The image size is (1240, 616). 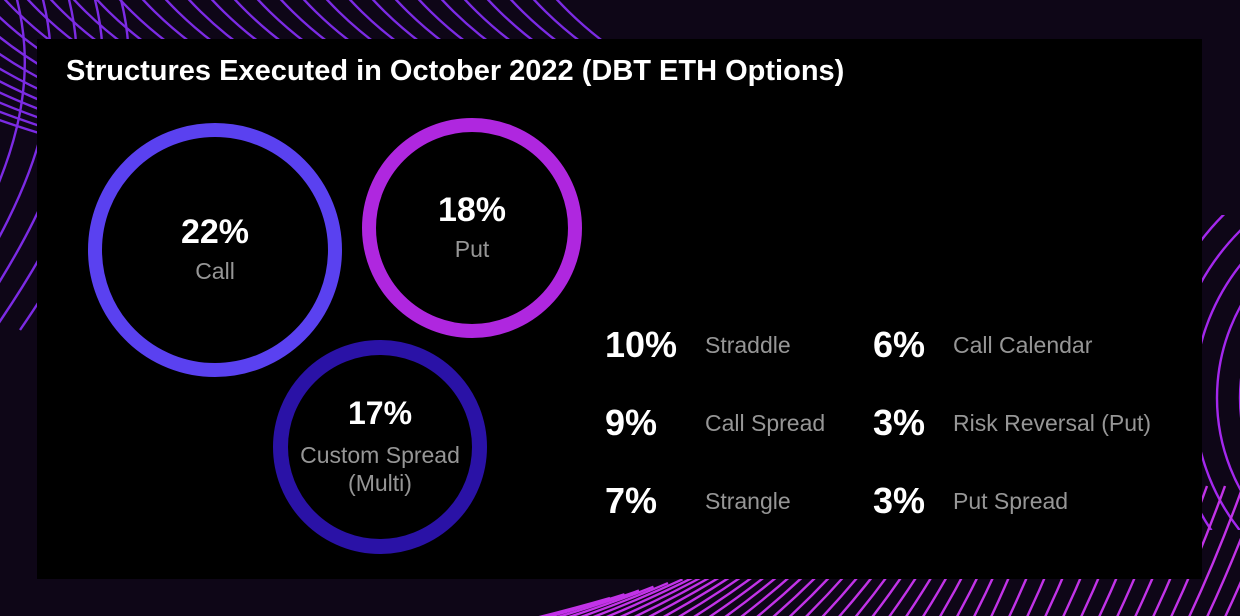 I want to click on bubble-custom-spread-percent: 17%, so click(x=380, y=413).